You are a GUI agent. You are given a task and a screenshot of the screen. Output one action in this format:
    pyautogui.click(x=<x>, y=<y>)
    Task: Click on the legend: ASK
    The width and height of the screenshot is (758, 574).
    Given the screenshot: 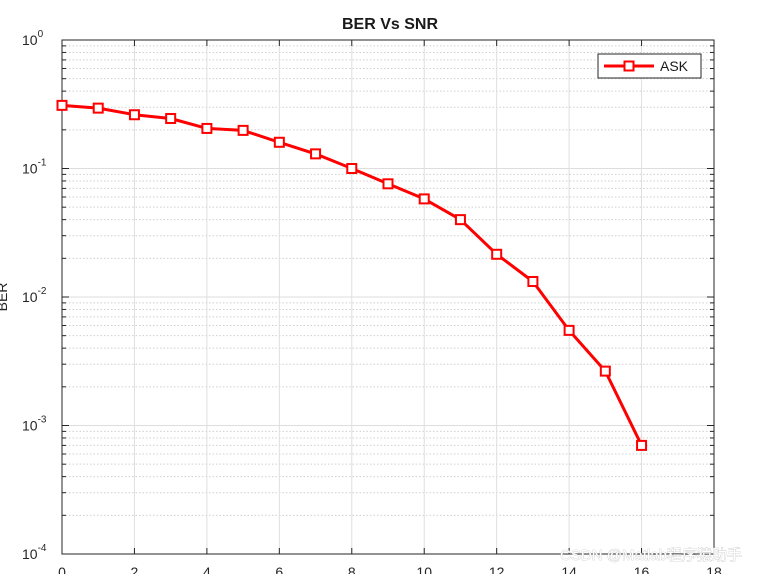 What is the action you would take?
    pyautogui.click(x=649, y=66)
    